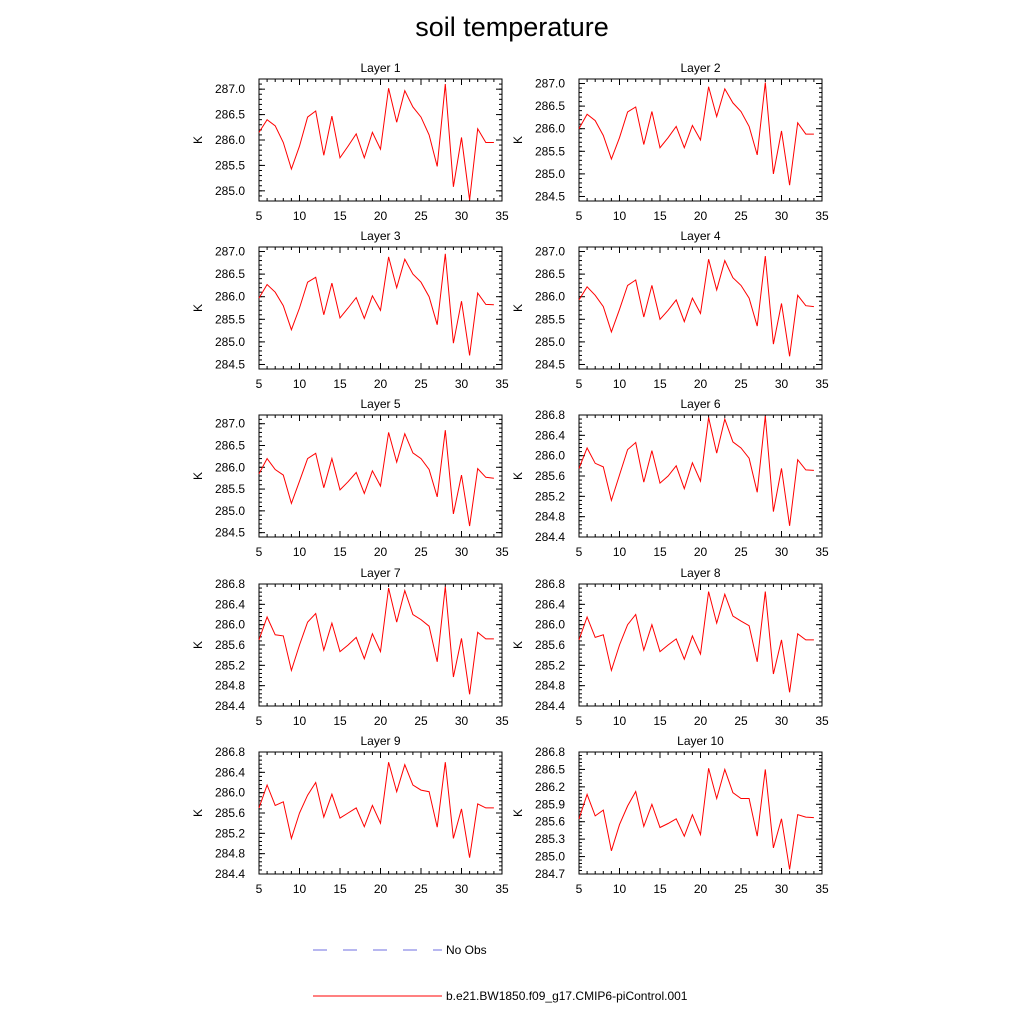 The image size is (1024, 1024). I want to click on panel-title: Layer 7, so click(380, 573).